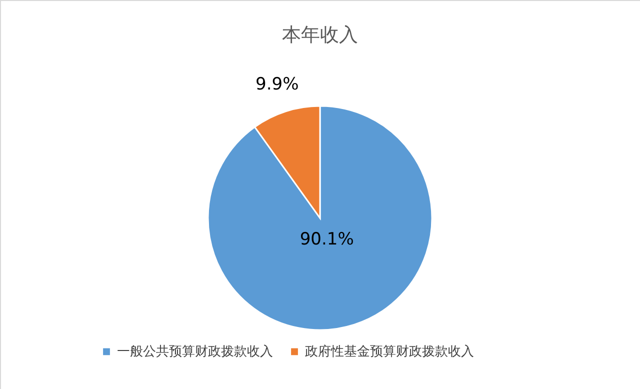 This screenshot has width=640, height=389. I want to click on data-label: 9.9%, so click(277, 84).